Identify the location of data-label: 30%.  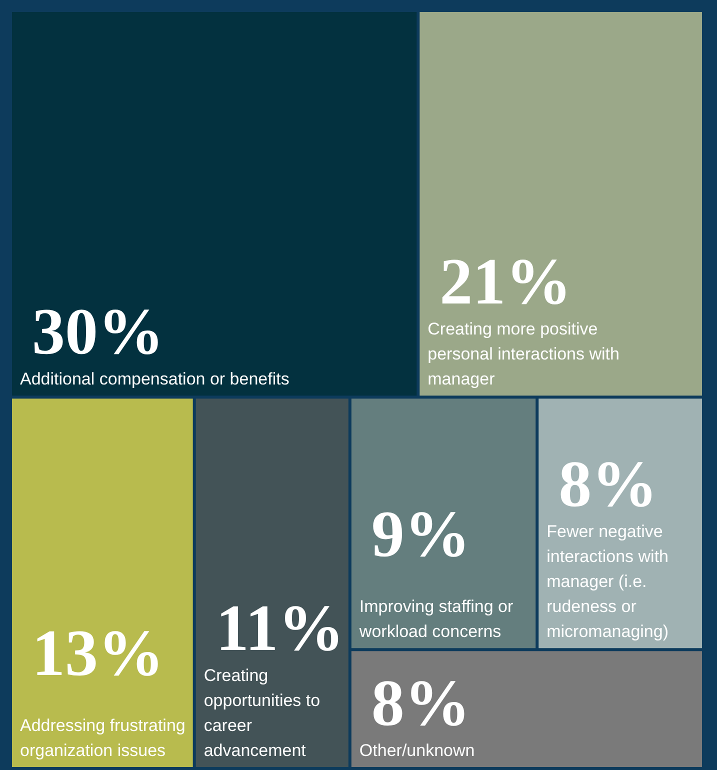
(98, 332).